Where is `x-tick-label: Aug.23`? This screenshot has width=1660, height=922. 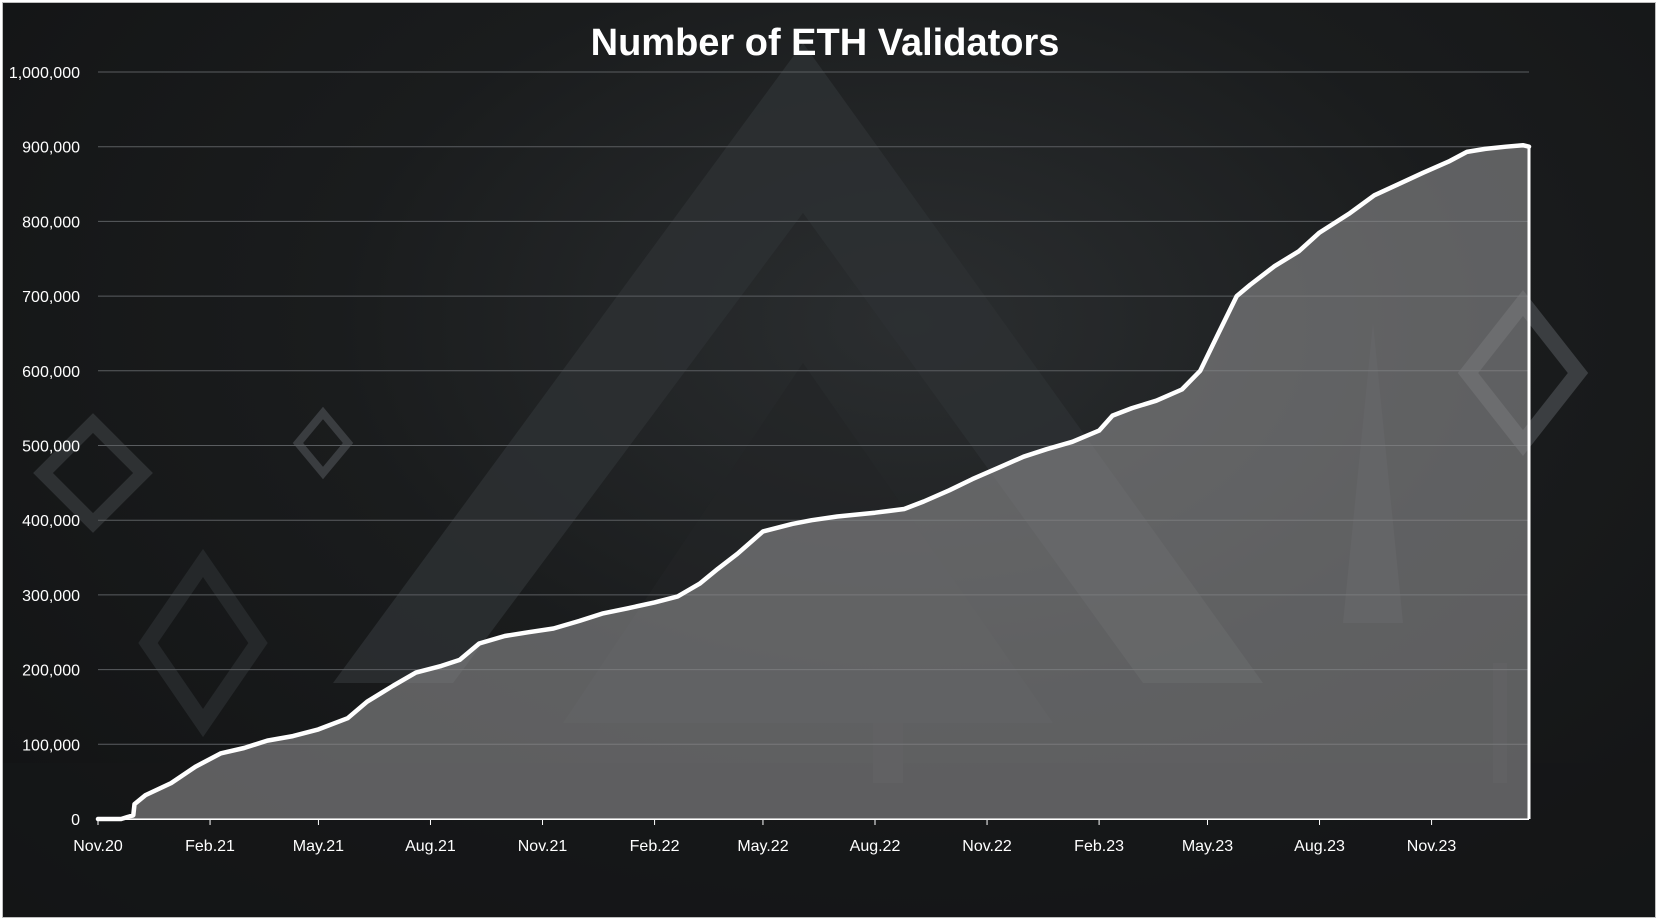 x-tick-label: Aug.23 is located at coordinates (1319, 846).